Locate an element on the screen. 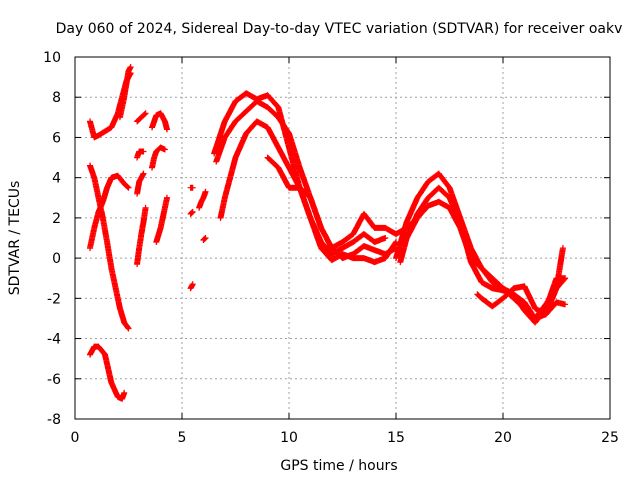 The image size is (640, 480). y-tick-label: 0 is located at coordinates (56, 259).